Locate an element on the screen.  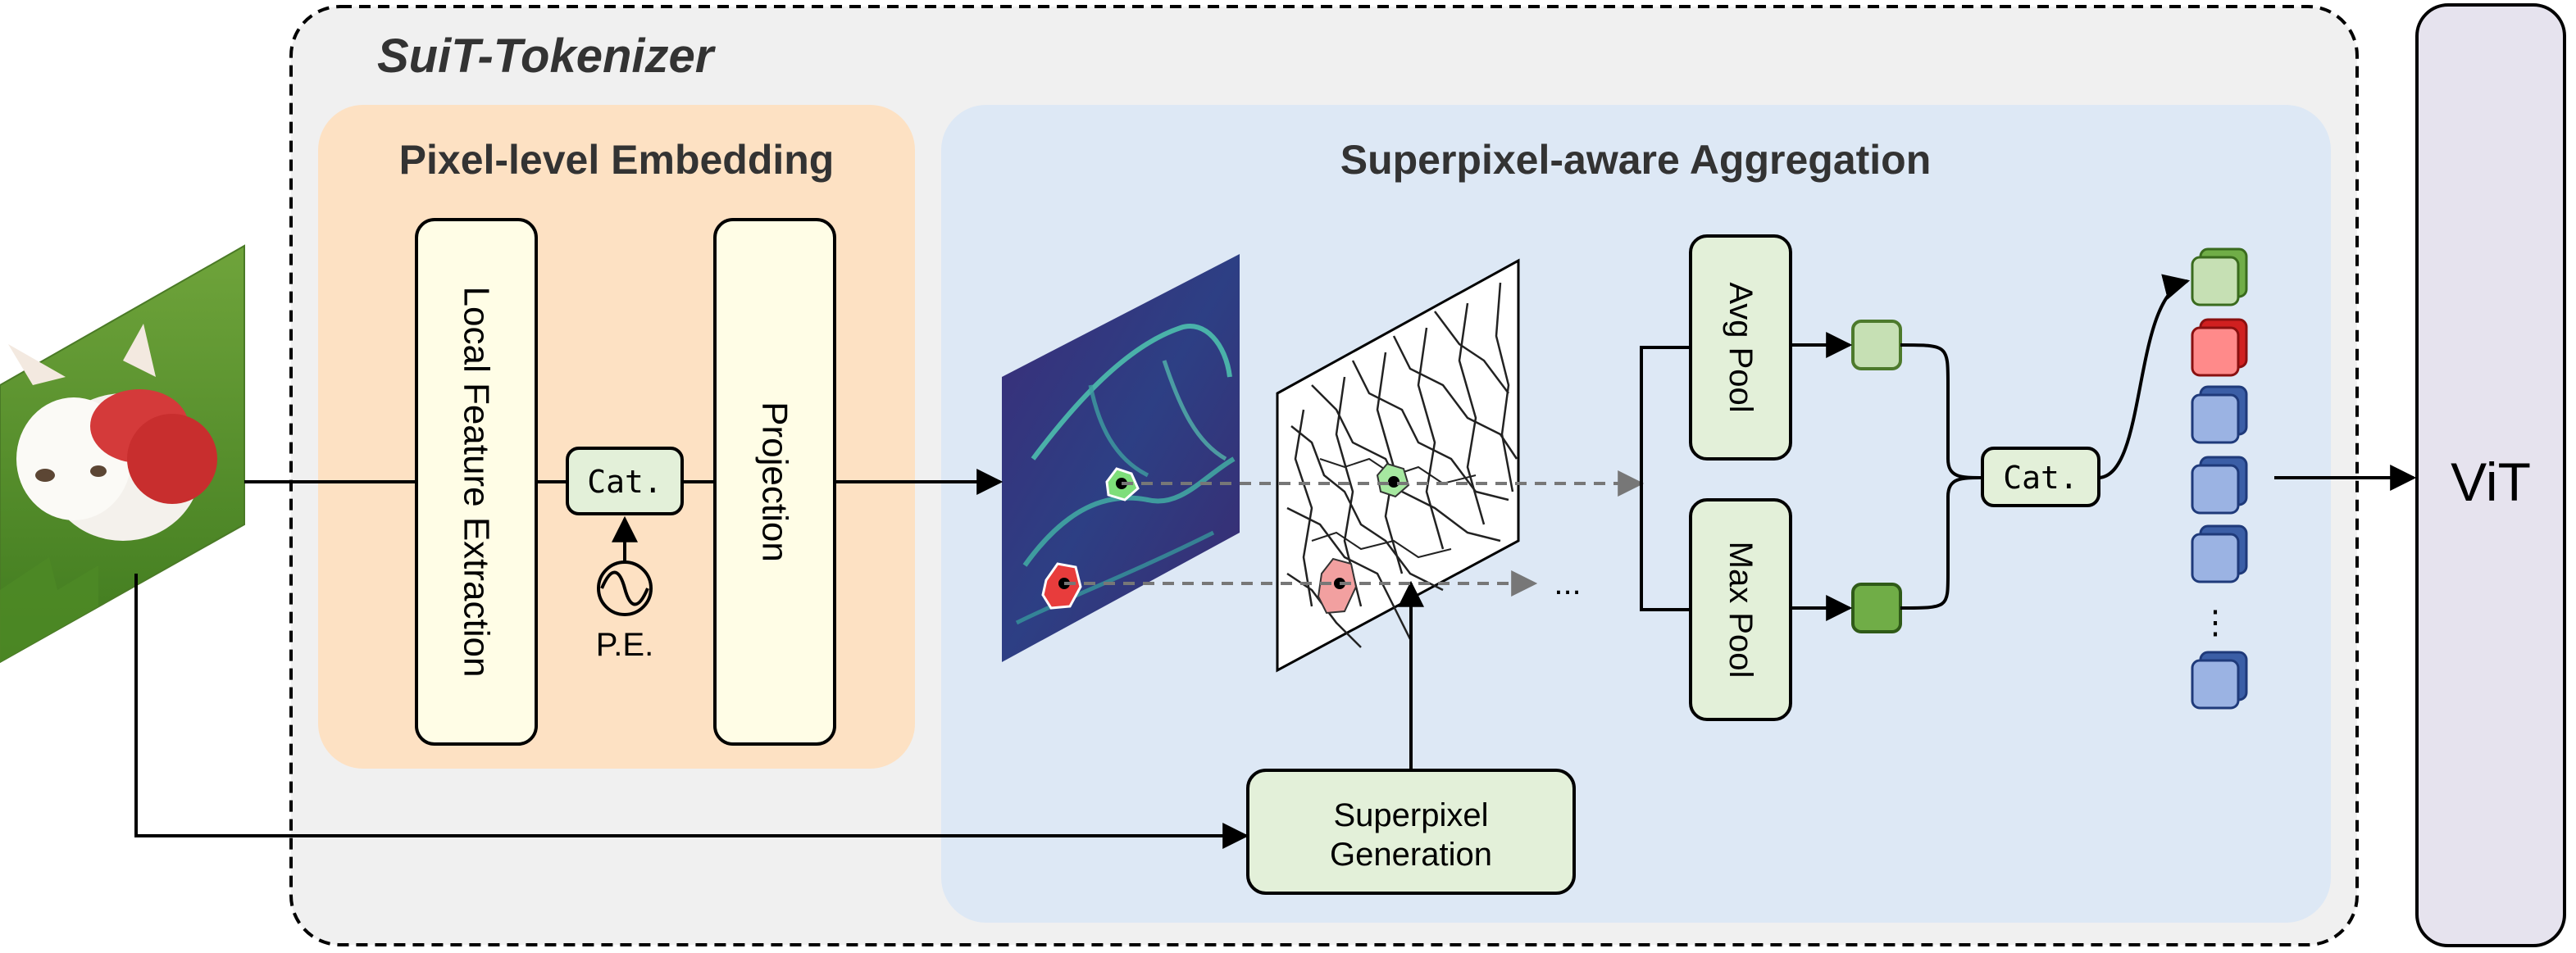
pixel-concat-label: Cat. is located at coordinates (624, 482).